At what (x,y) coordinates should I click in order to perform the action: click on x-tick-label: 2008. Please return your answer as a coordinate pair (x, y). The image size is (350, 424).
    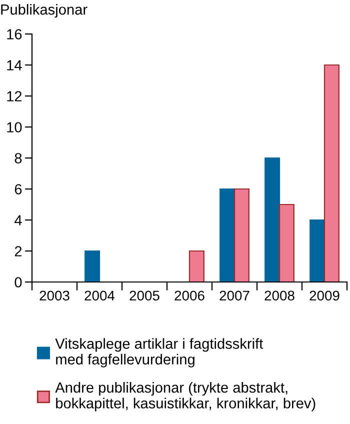
    Looking at the image, I should click on (279, 295).